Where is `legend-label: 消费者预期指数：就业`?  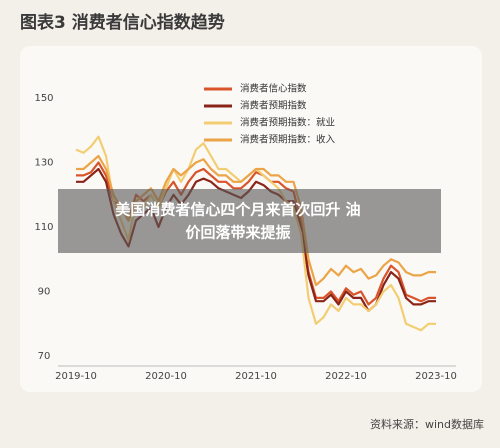
legend-label: 消费者预期指数：就业 is located at coordinates (287, 123).